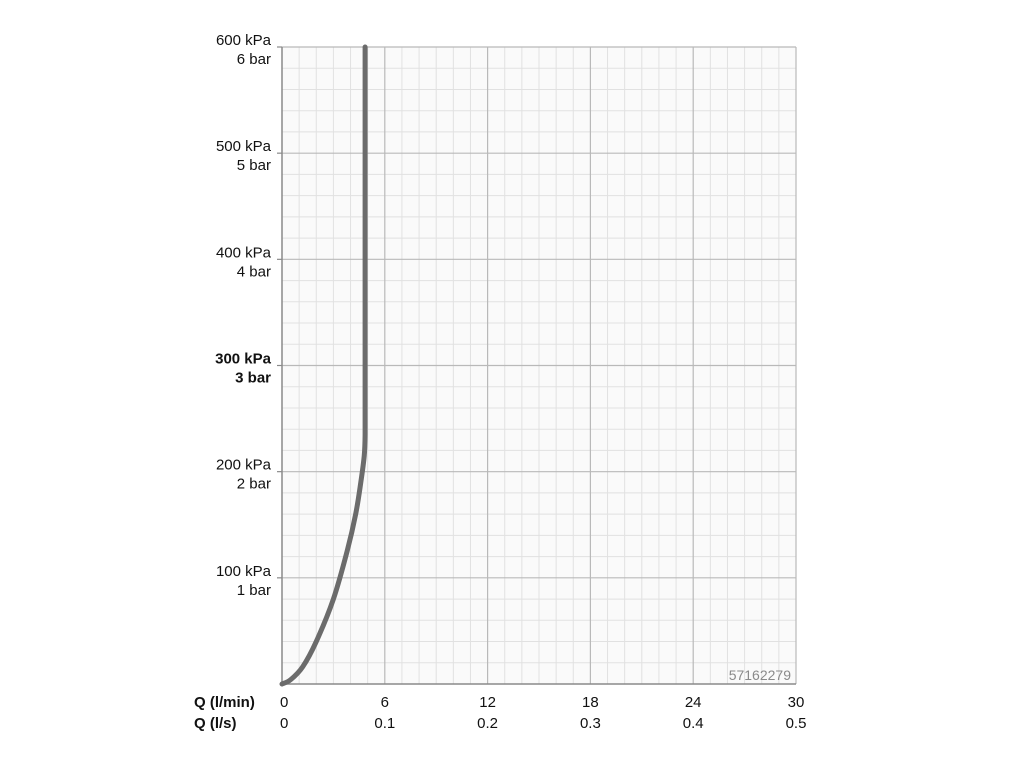  What do you see at coordinates (693, 702) in the screenshot?
I see `x-tick-label: 24` at bounding box center [693, 702].